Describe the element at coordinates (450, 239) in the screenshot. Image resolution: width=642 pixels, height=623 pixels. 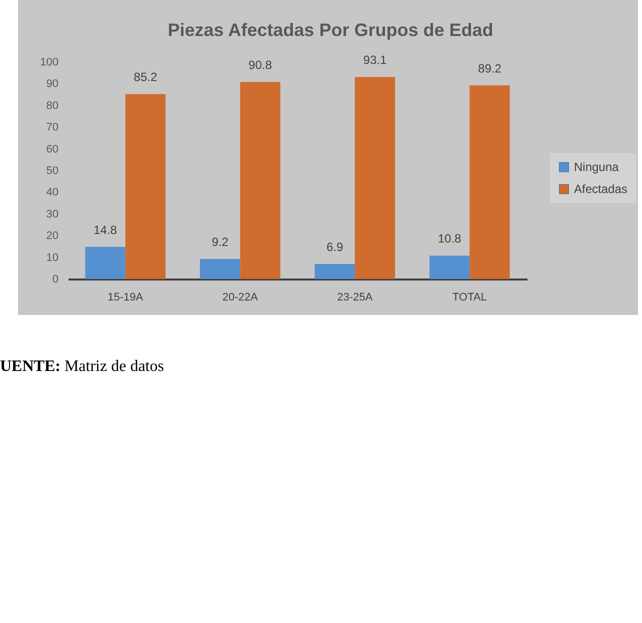
I see `data-label: 10.8` at that location.